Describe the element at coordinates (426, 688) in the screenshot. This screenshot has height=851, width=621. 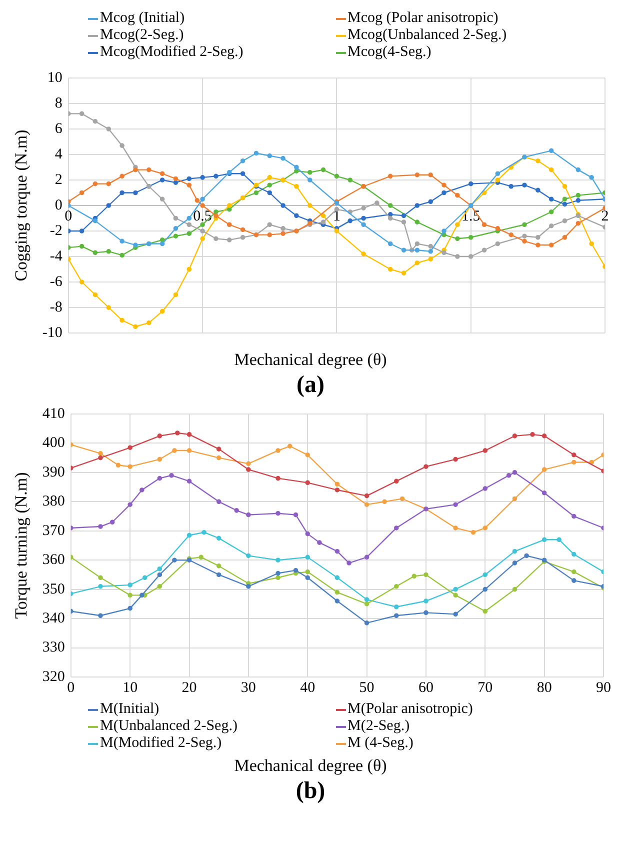
I see `x-tick-label: 60` at that location.